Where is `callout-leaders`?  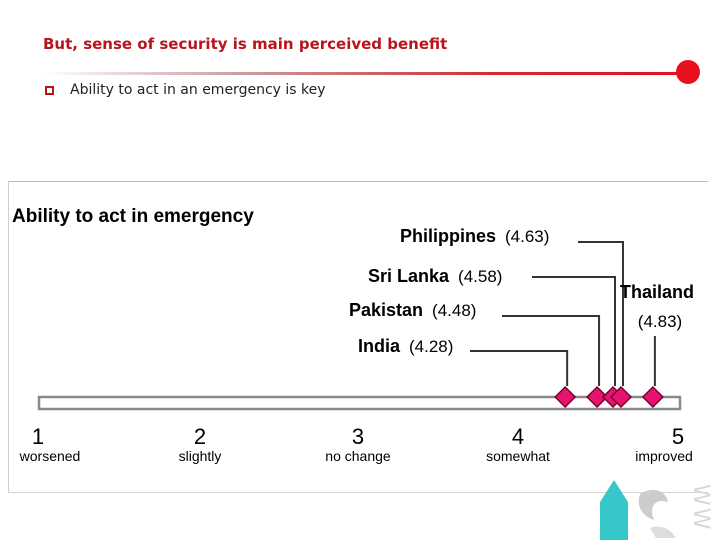 callout-leaders is located at coordinates (563, 313).